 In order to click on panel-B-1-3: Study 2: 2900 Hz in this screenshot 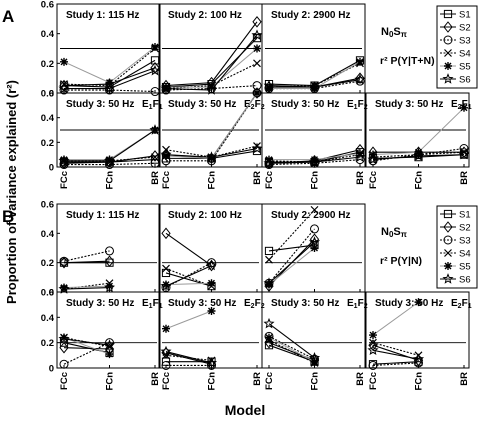, I will do `click(313, 248)`.